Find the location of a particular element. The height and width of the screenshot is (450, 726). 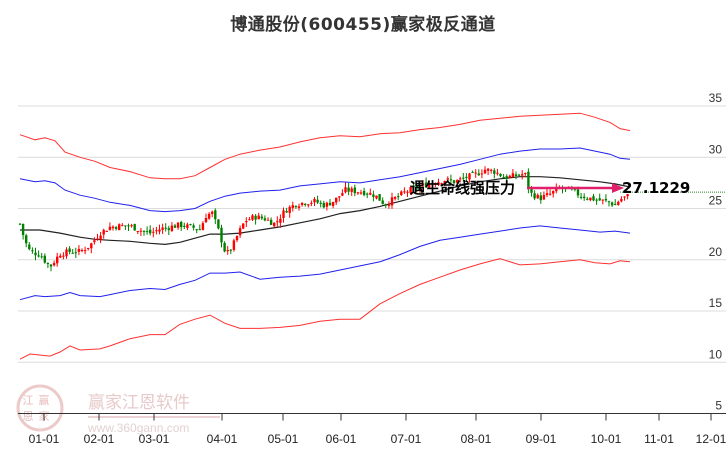

annotation-text: 遇生命线强压力 is located at coordinates (462, 188).